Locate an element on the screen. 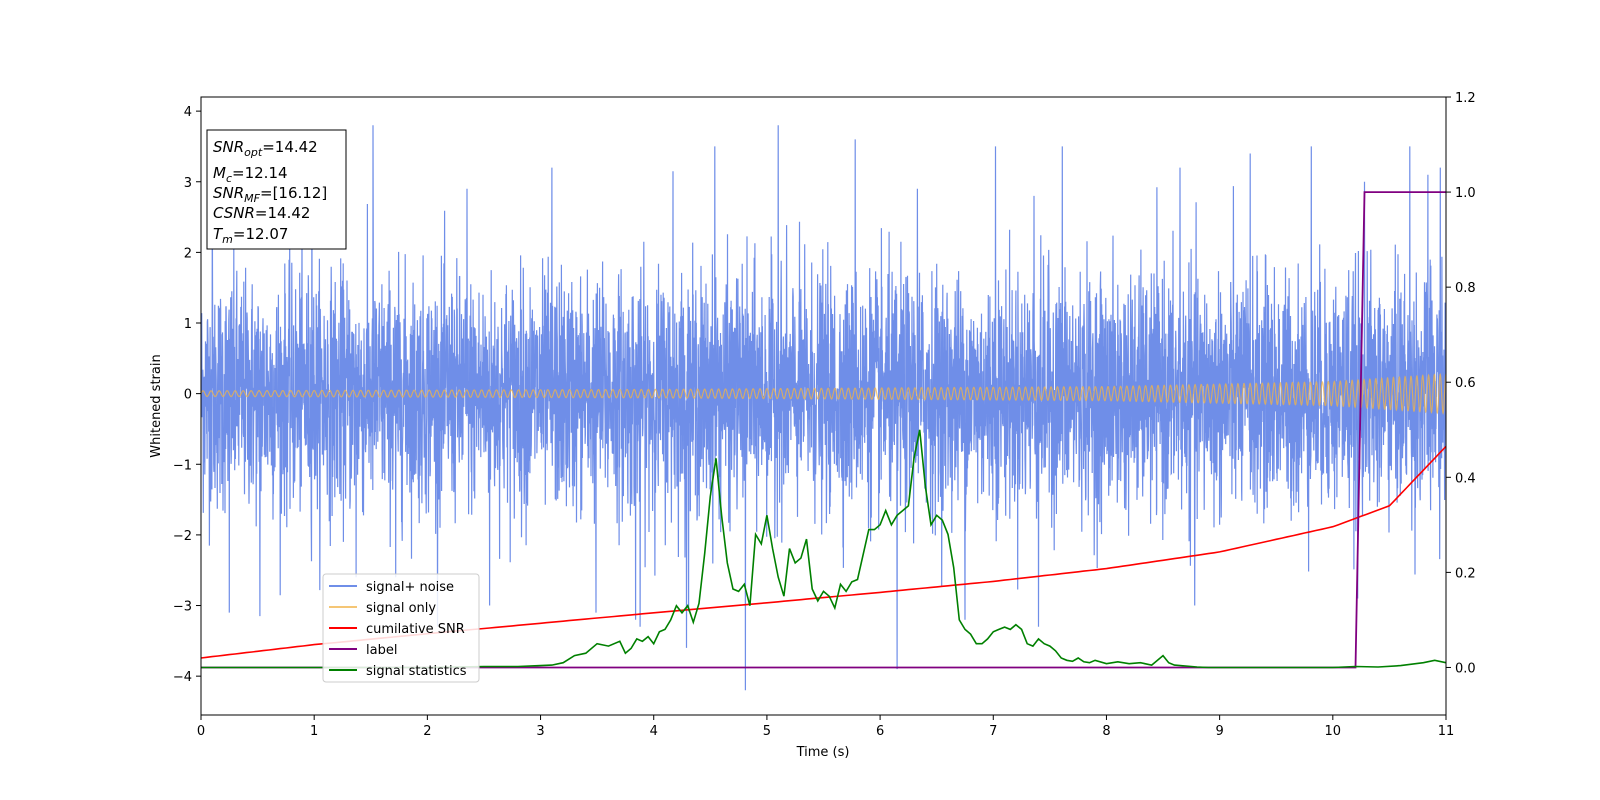 The image size is (1600, 800). y-right-tick-label: 0.0 is located at coordinates (1465, 668).